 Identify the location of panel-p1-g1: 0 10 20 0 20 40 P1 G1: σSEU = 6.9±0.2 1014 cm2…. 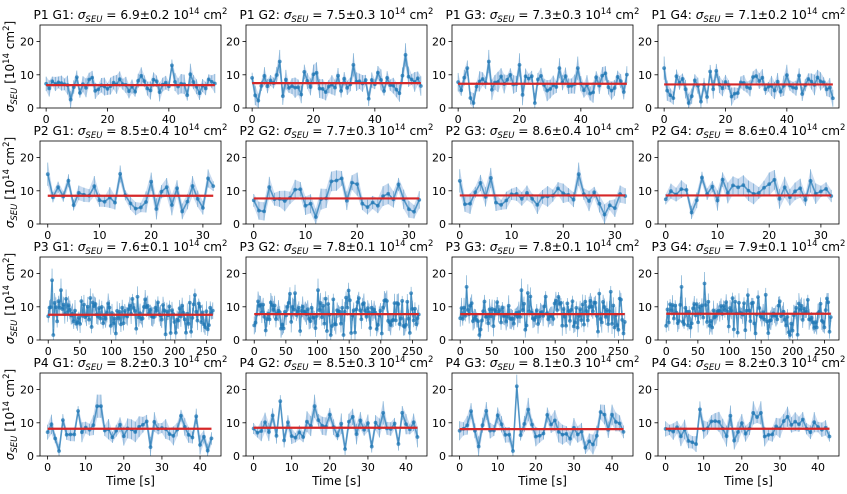
(114, 66).